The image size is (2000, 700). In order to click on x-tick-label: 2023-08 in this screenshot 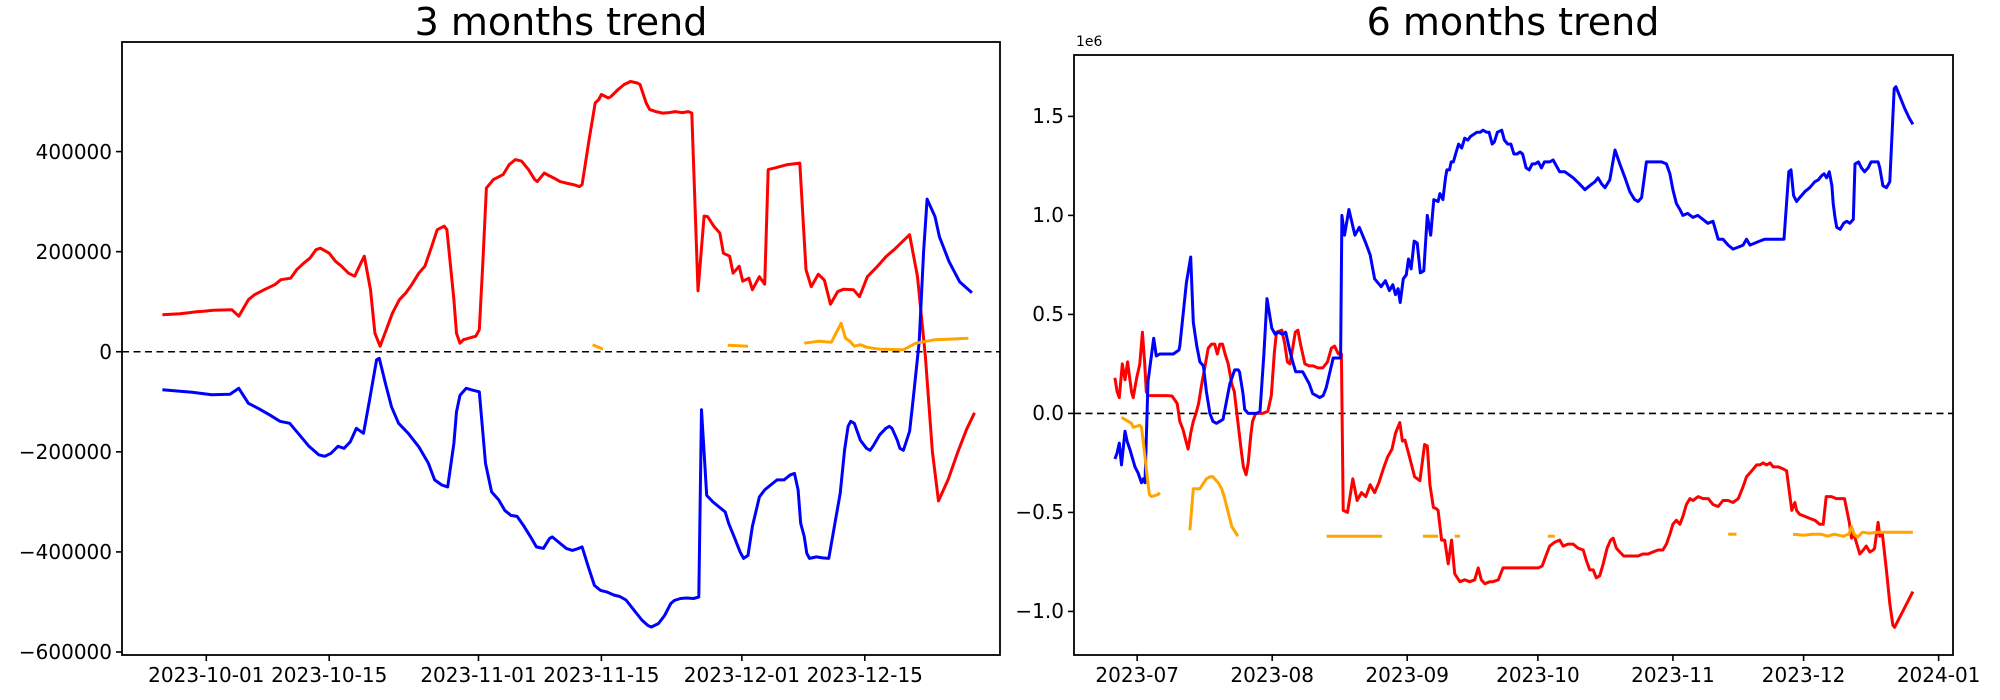, I will do `click(1272, 675)`.